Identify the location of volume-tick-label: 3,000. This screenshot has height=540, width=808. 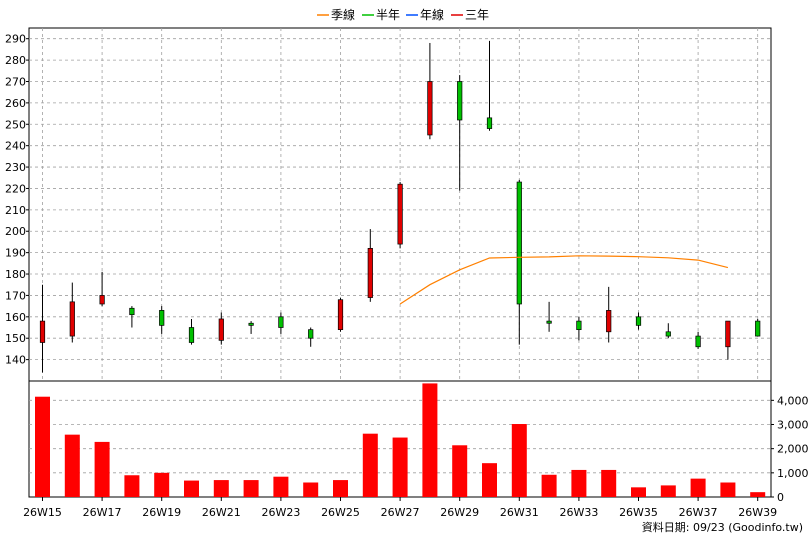
(792, 425).